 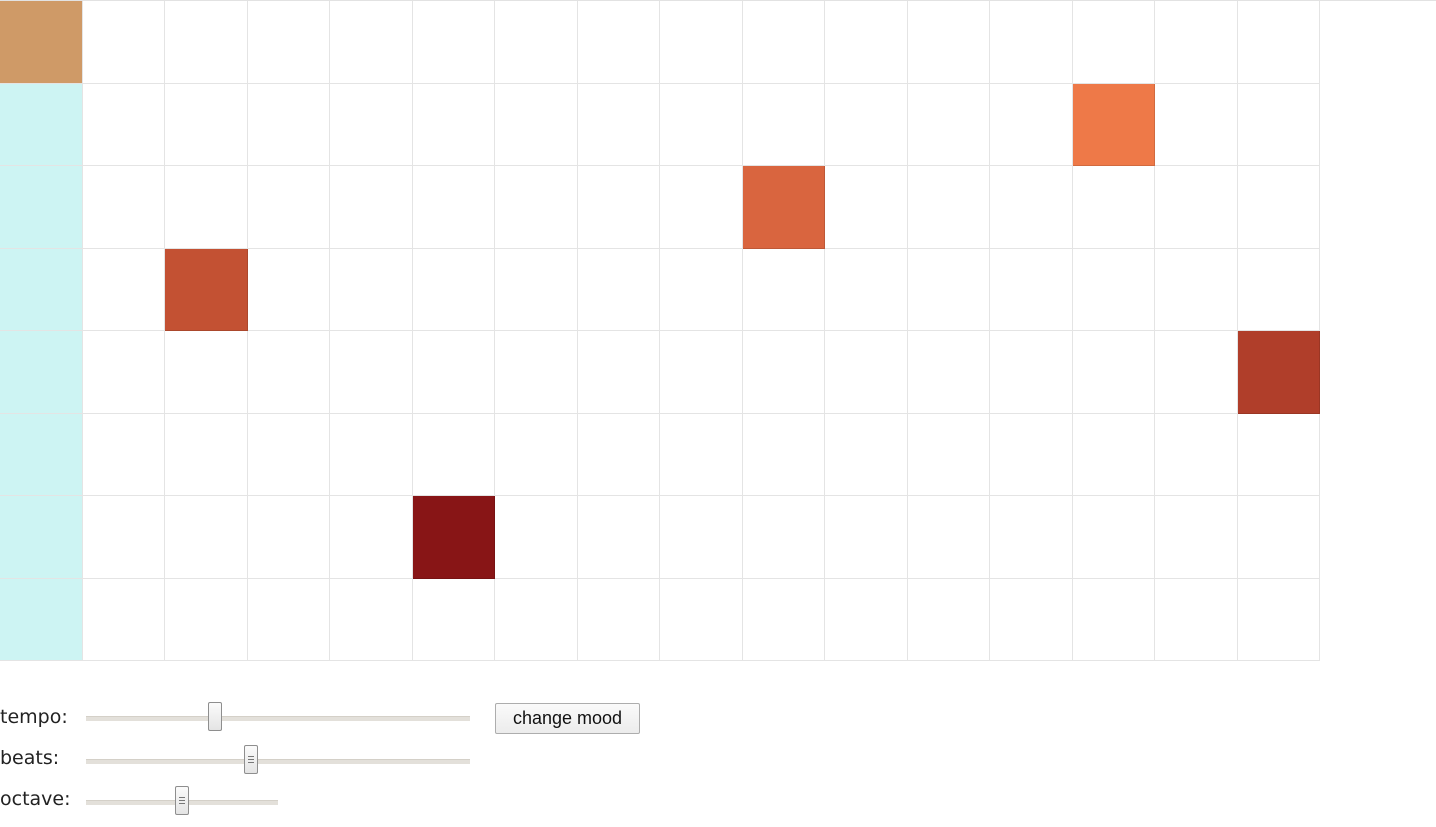 What do you see at coordinates (251, 759) in the screenshot?
I see `beats-slider-thumb` at bounding box center [251, 759].